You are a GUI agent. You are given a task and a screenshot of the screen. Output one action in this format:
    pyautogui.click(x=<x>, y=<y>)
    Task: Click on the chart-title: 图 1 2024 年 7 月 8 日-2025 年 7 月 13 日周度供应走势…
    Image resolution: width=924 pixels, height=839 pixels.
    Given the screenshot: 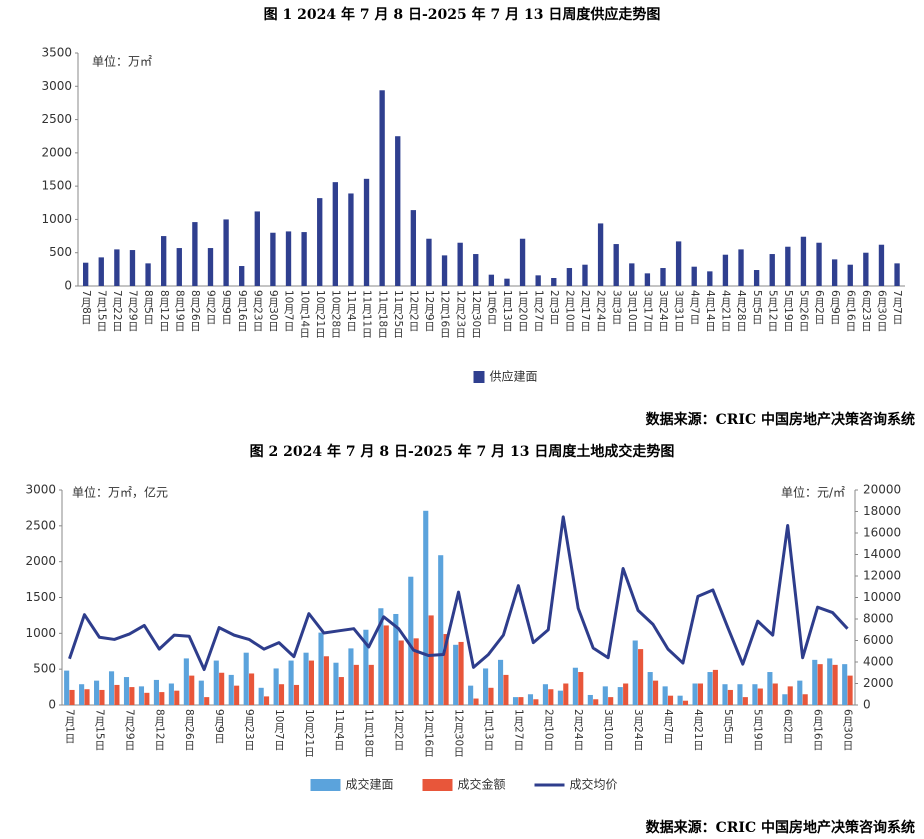 What is the action you would take?
    pyautogui.click(x=462, y=14)
    